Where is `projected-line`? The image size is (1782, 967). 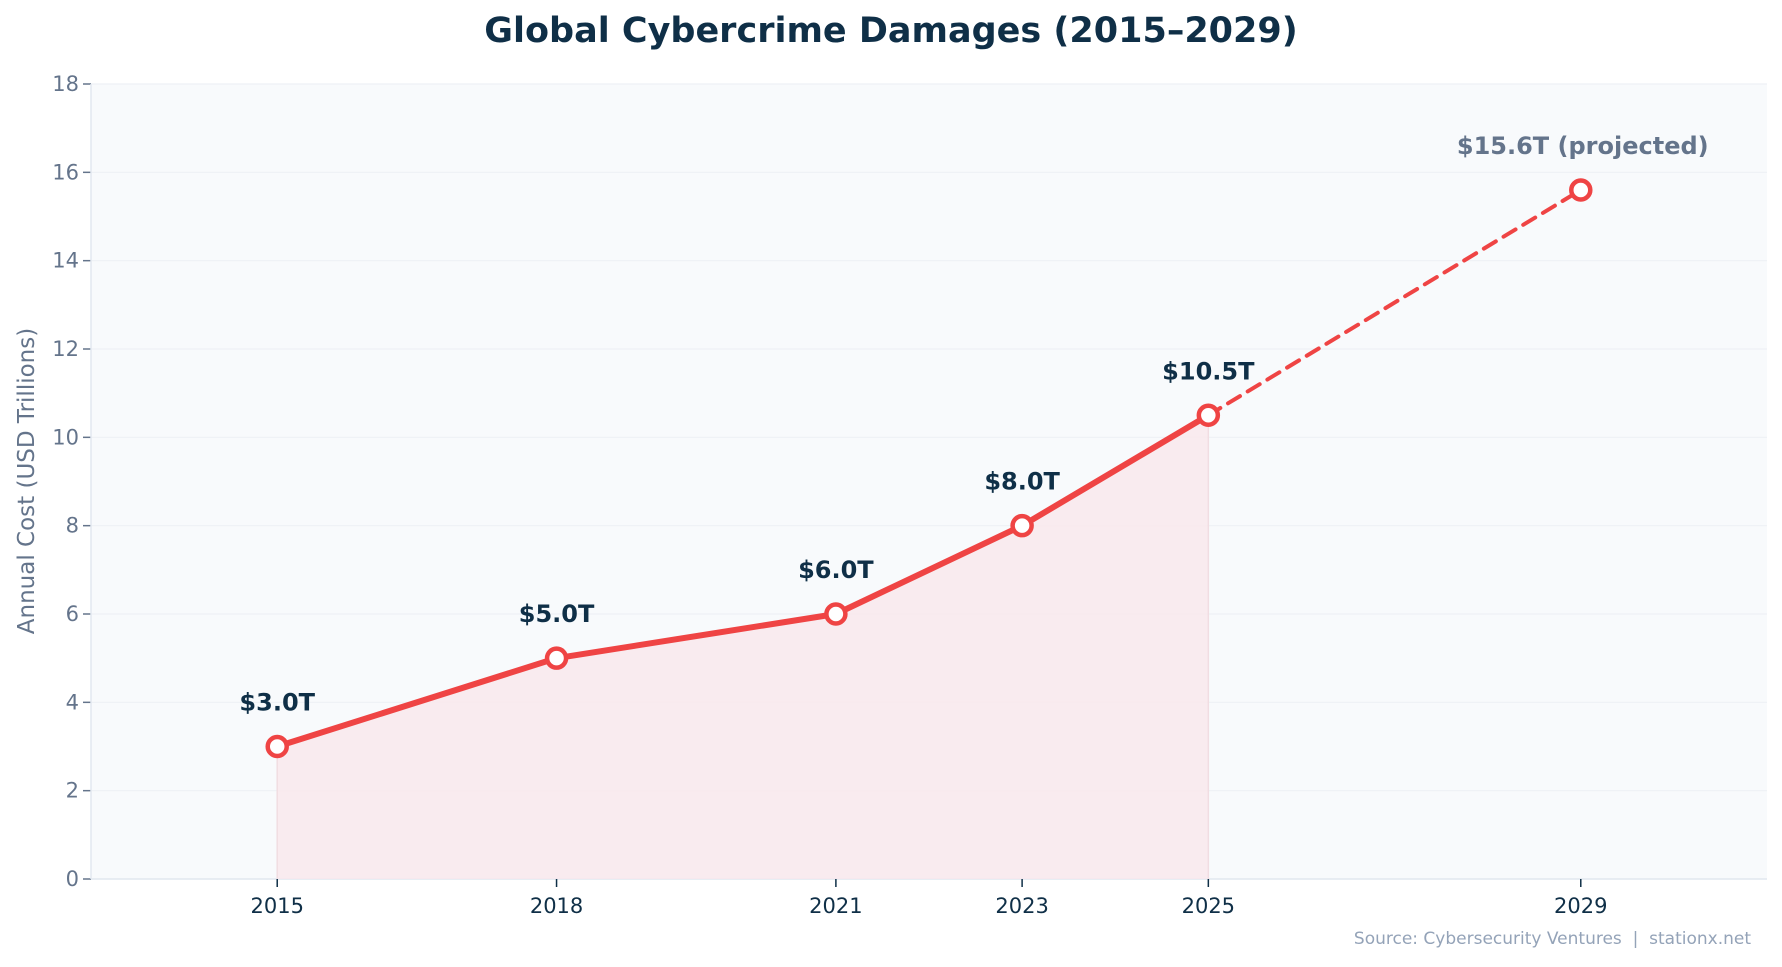 projected-line is located at coordinates (1394, 303).